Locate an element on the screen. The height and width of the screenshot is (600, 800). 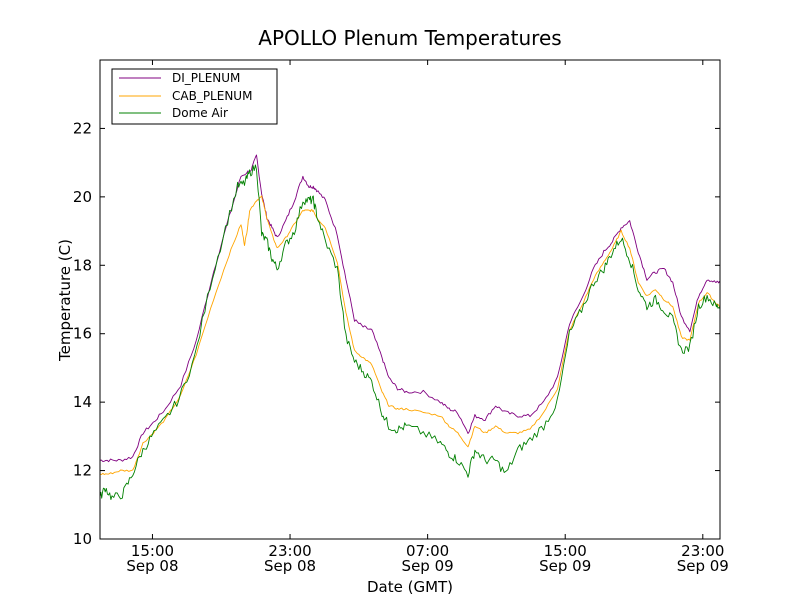
legend-label-cab-plenum: CAB_PLENUM is located at coordinates (212, 96).